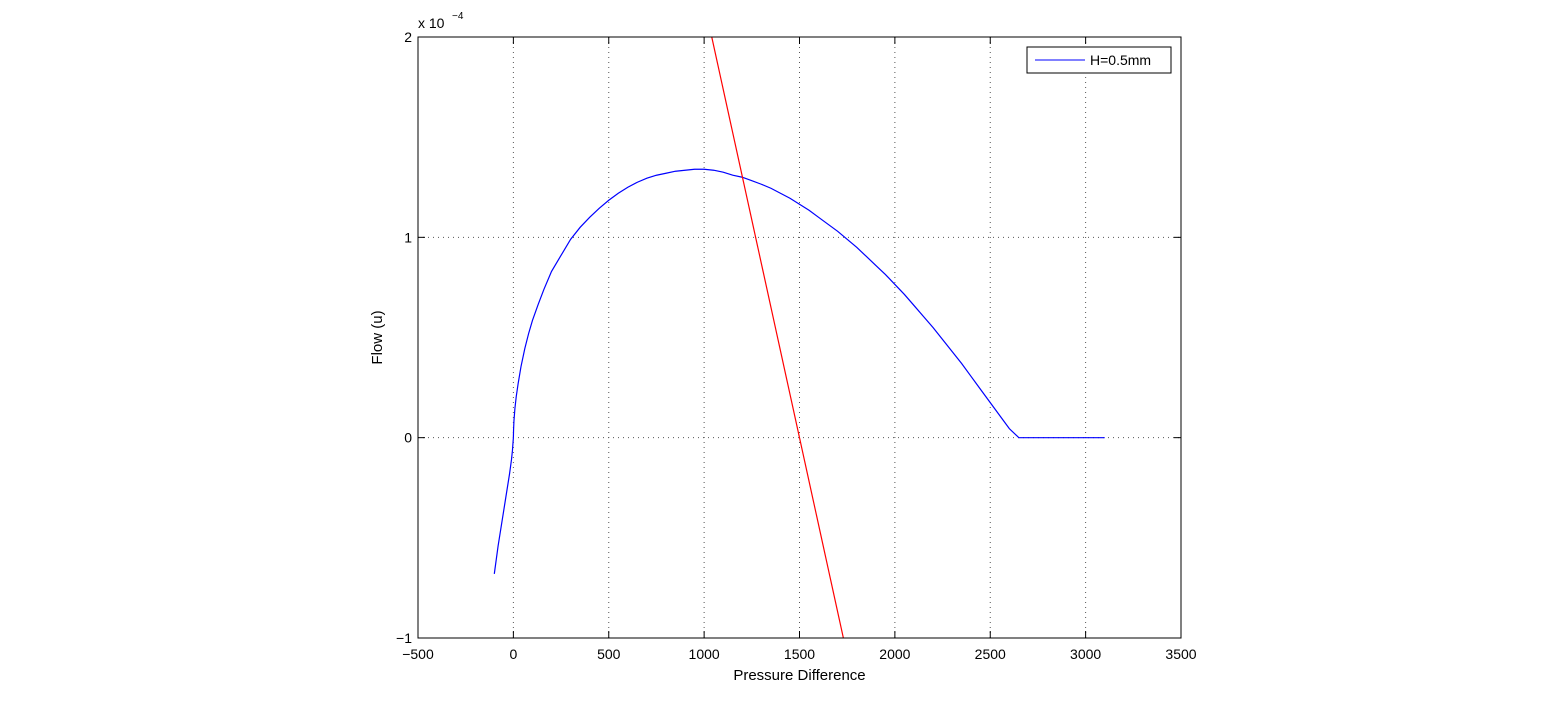  I want to click on y-axis-multiplier: x 10 −4, so click(441, 21).